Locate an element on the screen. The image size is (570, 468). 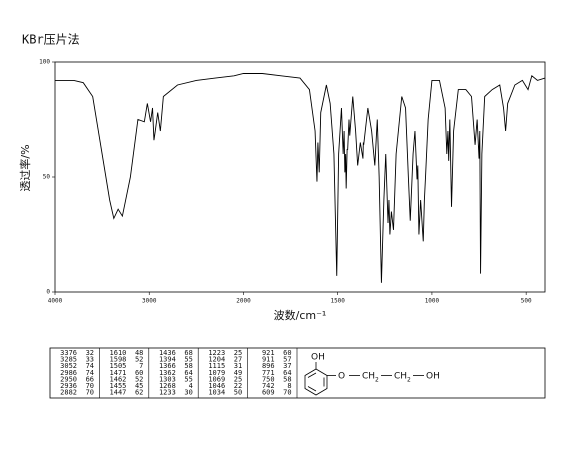
transmittance-cell: 50 is located at coordinates (238, 393).